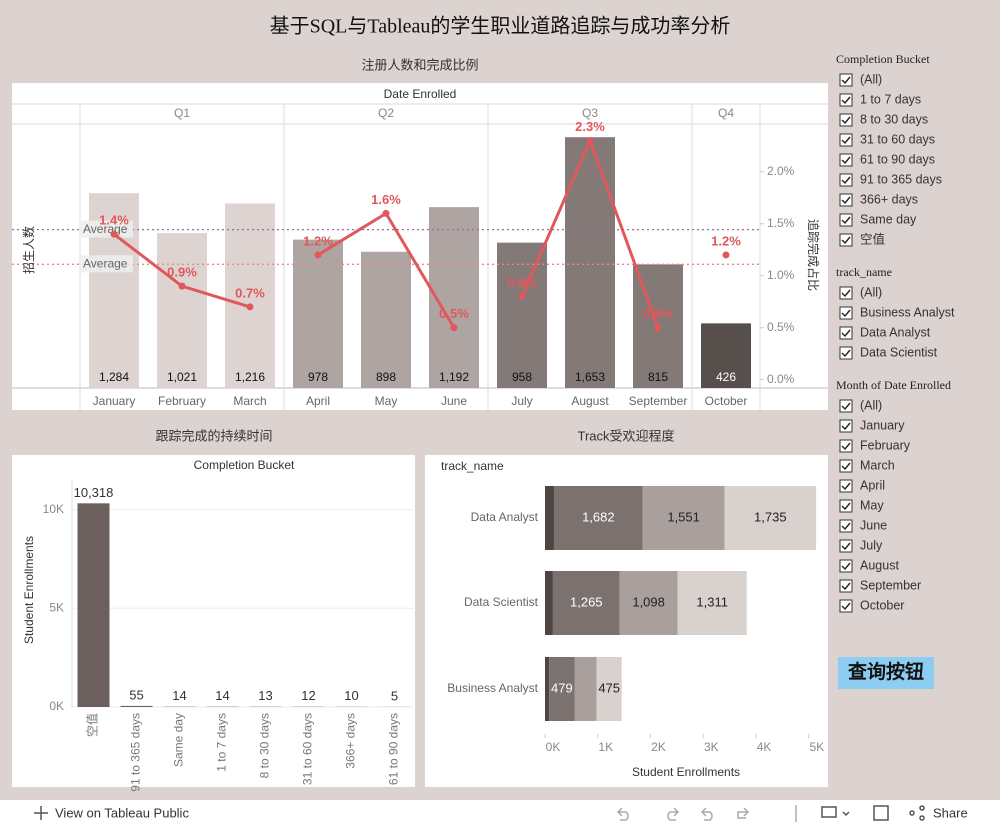  Describe the element at coordinates (871, 545) in the screenshot. I see `filter-option: July` at that location.